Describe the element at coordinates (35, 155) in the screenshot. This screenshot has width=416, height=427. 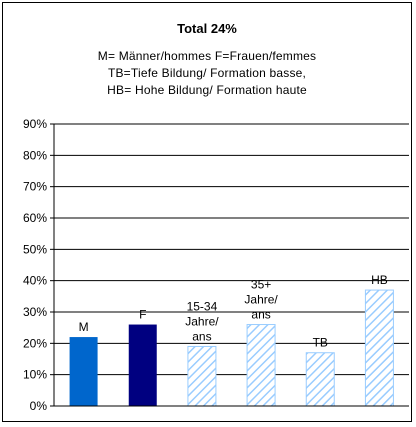
I see `y-tick-label: 80%` at that location.